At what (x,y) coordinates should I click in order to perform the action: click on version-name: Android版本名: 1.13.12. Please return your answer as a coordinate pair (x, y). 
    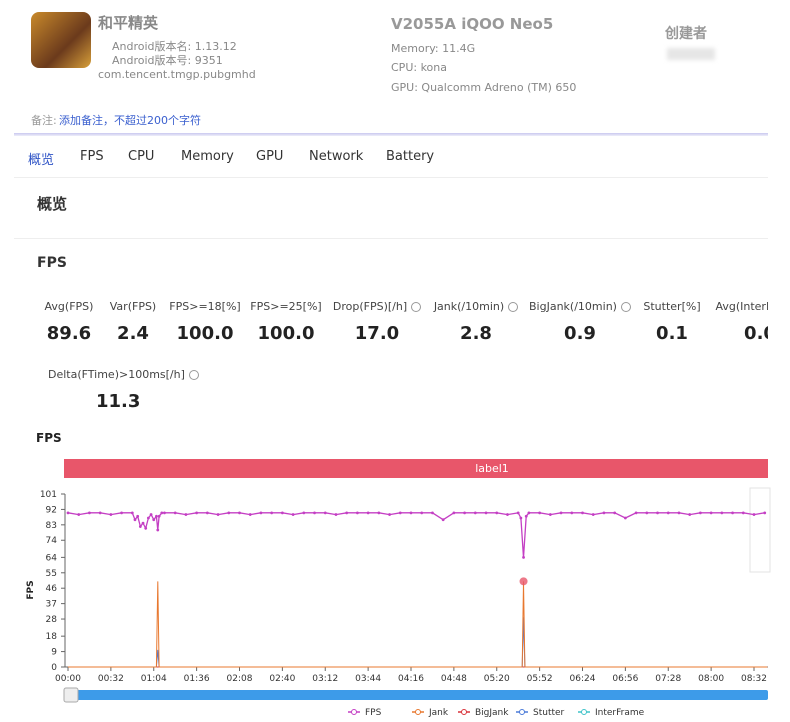
    Looking at the image, I should click on (174, 46).